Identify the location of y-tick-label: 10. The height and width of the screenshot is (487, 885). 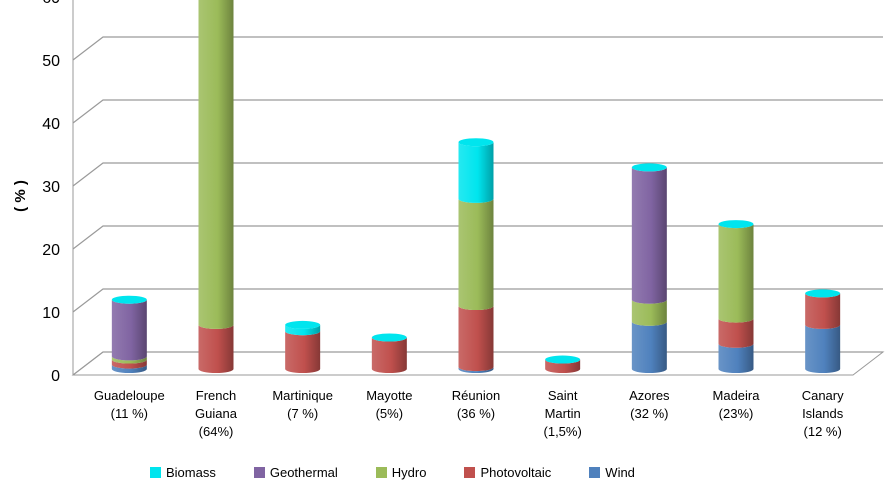
(51, 313).